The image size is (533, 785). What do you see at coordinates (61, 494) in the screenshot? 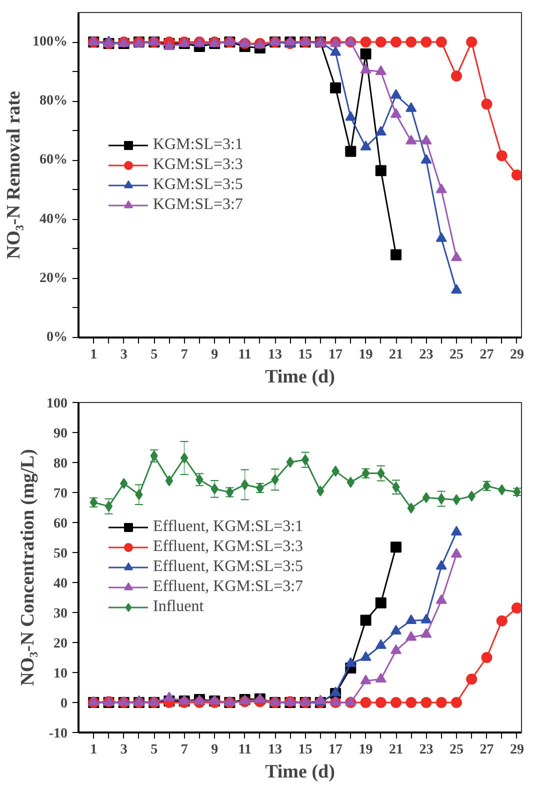
I see `y-tick-label: 70` at bounding box center [61, 494].